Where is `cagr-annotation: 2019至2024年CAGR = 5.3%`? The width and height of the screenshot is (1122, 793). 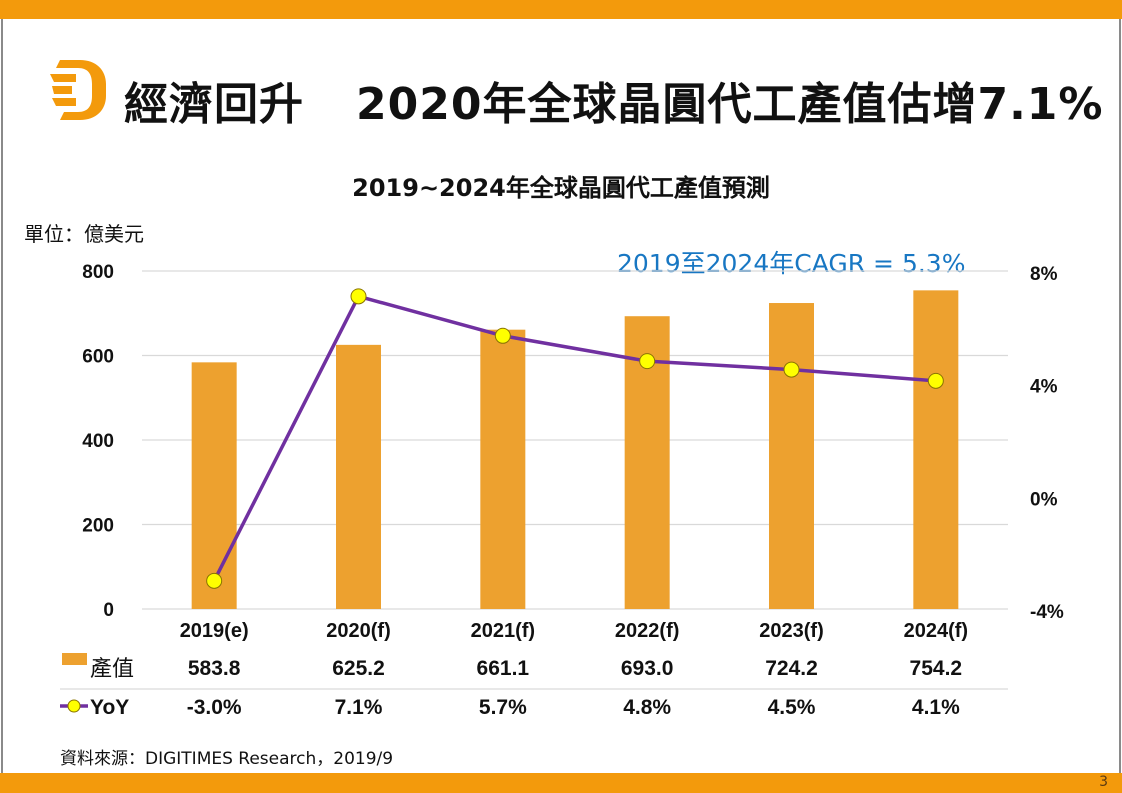 cagr-annotation: 2019至2024年CAGR = 5.3% is located at coordinates (791, 263).